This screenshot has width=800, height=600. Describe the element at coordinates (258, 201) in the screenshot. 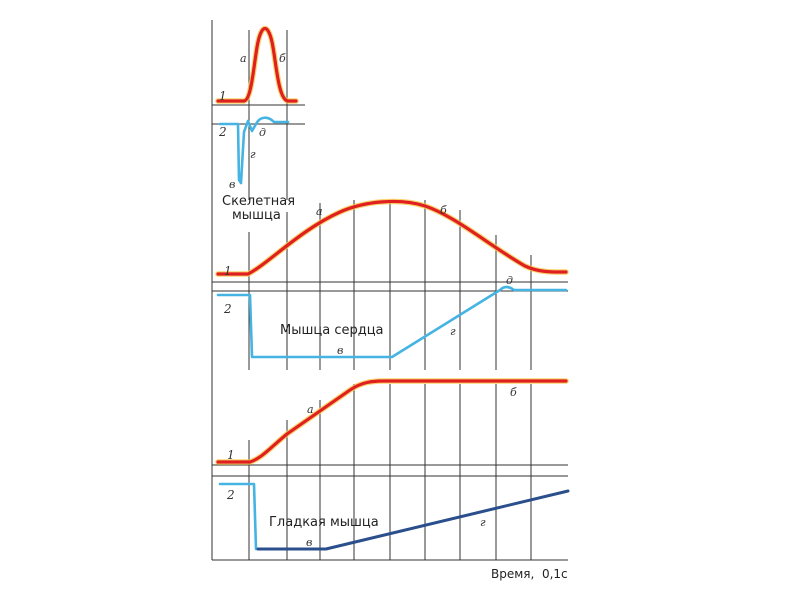

I see `skeletal-caption-line1: Скелетная` at that location.